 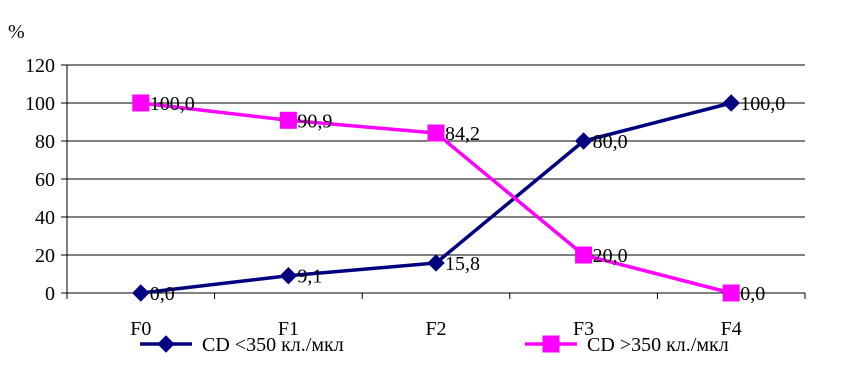 What do you see at coordinates (273, 345) in the screenshot?
I see `legend-label-1: CD <350 кл./мкл` at bounding box center [273, 345].